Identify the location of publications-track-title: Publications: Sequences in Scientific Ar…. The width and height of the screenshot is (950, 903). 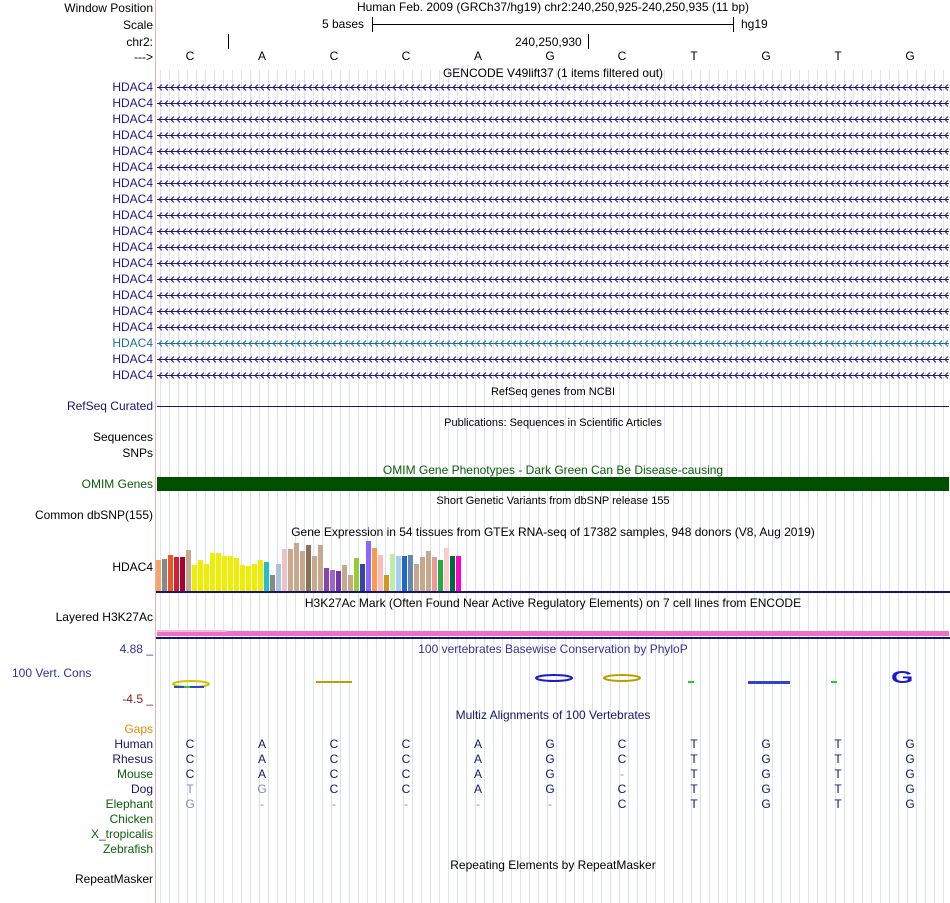
(553, 423).